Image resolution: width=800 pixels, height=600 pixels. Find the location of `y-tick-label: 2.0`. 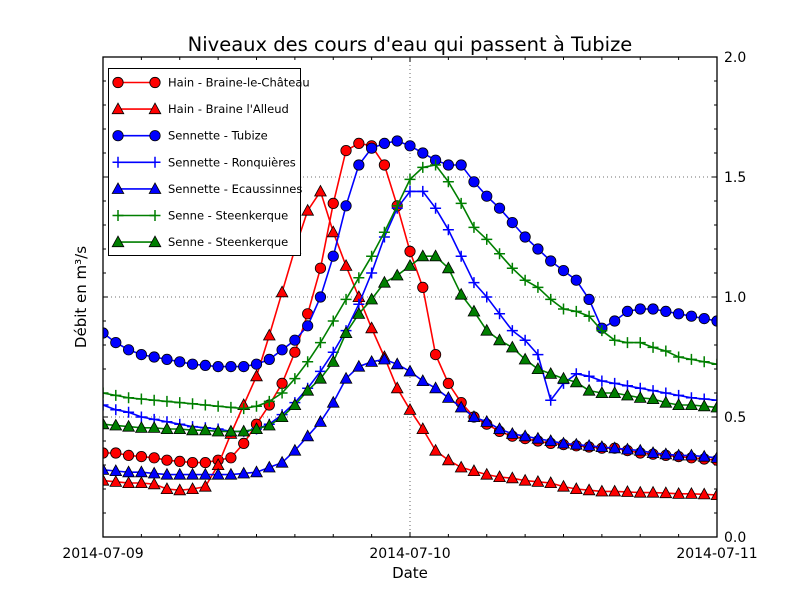

y-tick-label: 2.0 is located at coordinates (735, 58).